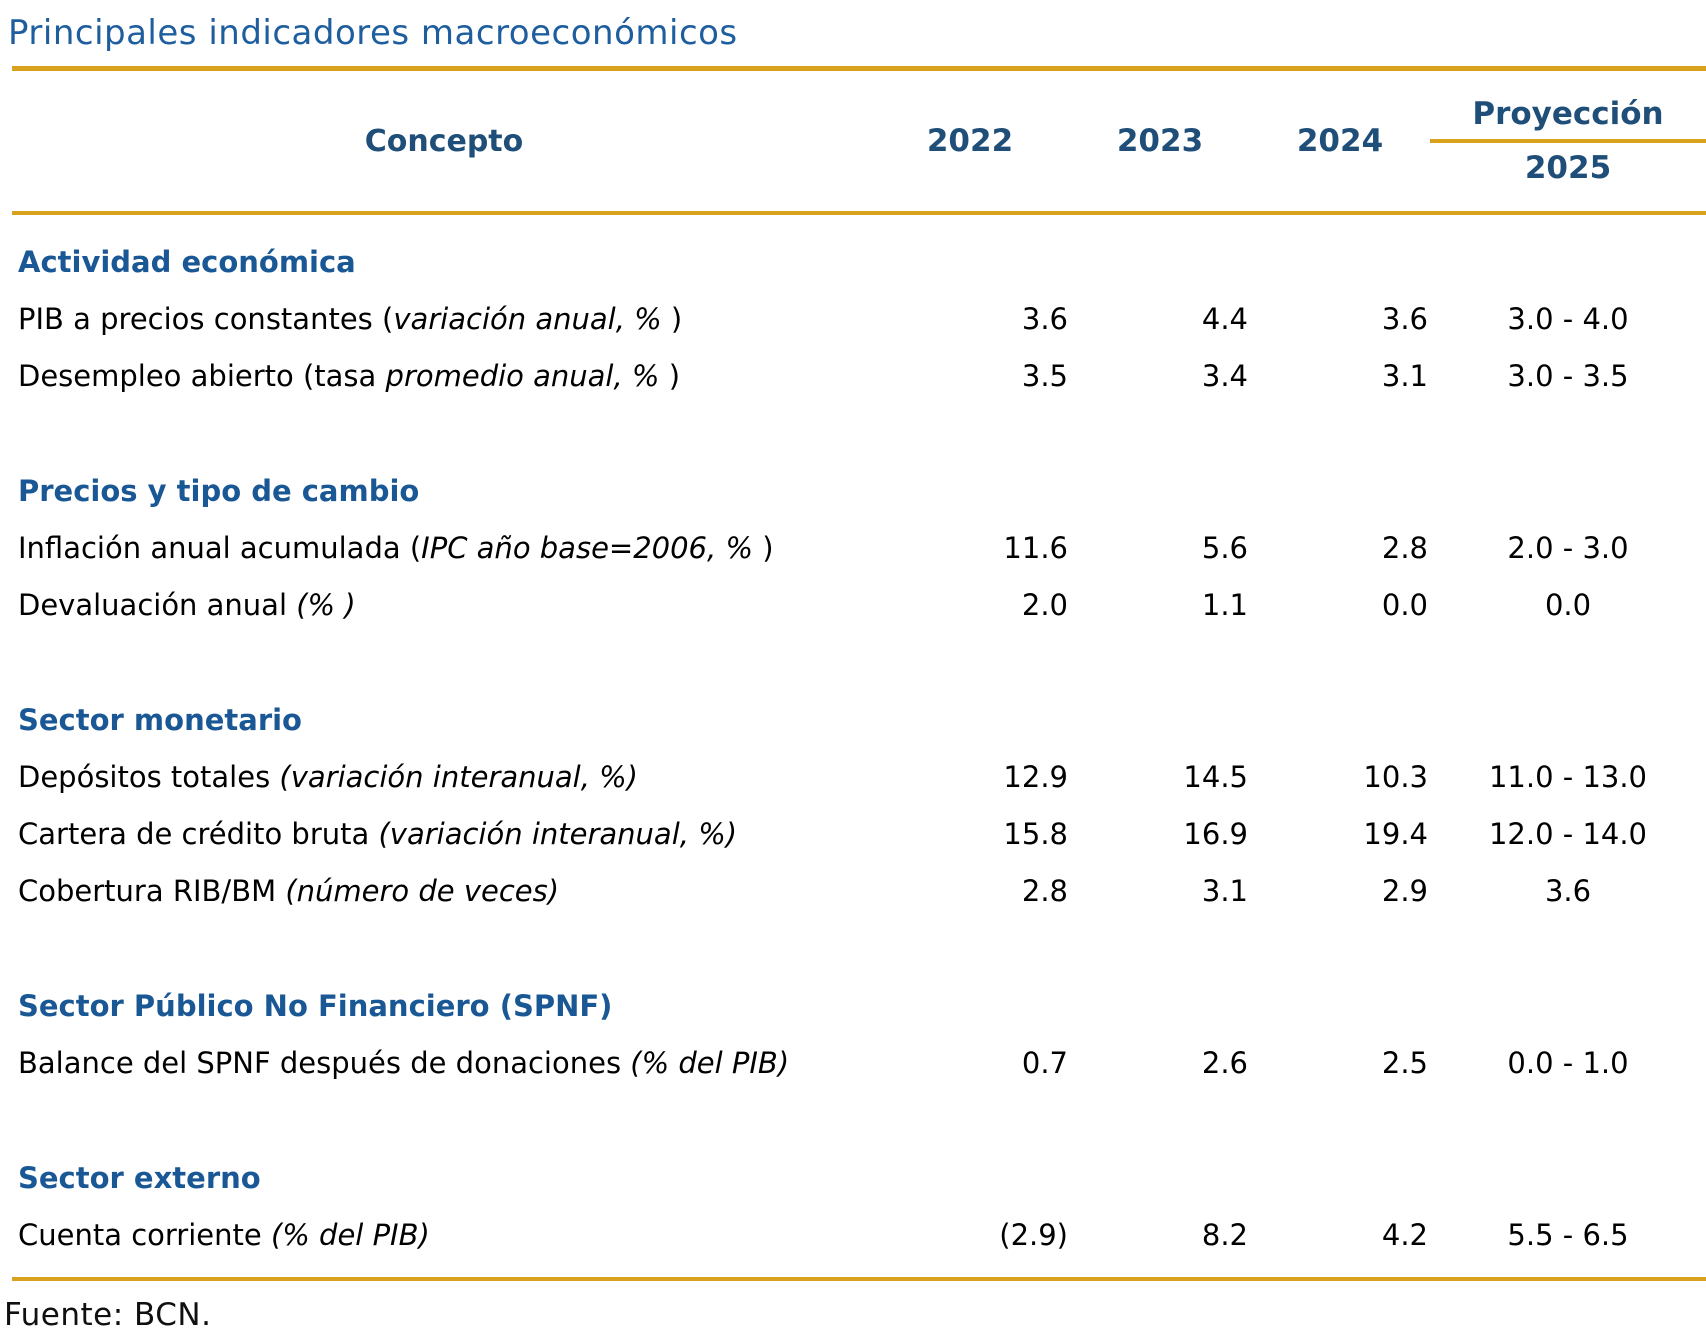 Image resolution: width=1706 pixels, height=1338 pixels. I want to click on value-2025: 3.6, so click(1568, 890).